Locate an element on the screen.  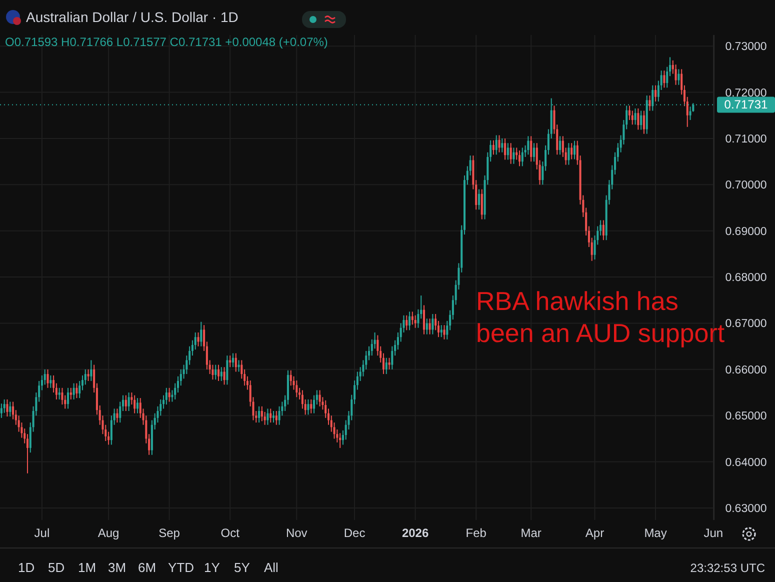
text: 23:32:53 UTC is located at coordinates (728, 568).